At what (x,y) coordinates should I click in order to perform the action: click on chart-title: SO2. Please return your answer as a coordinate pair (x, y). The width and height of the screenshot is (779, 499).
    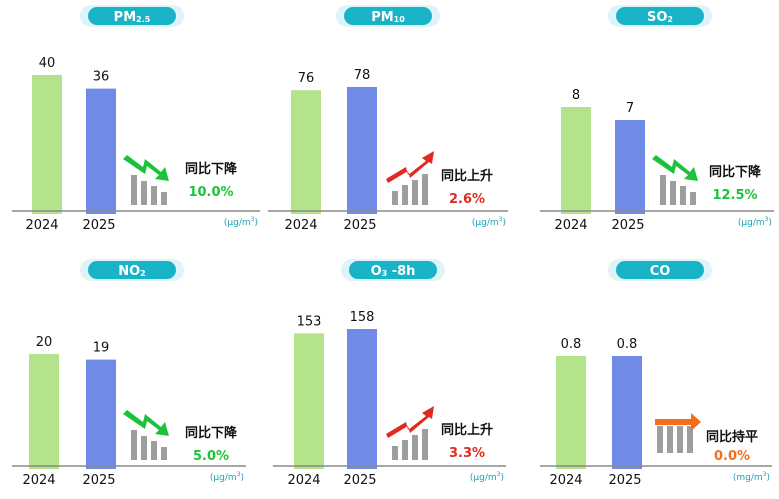
    Looking at the image, I should click on (660, 17).